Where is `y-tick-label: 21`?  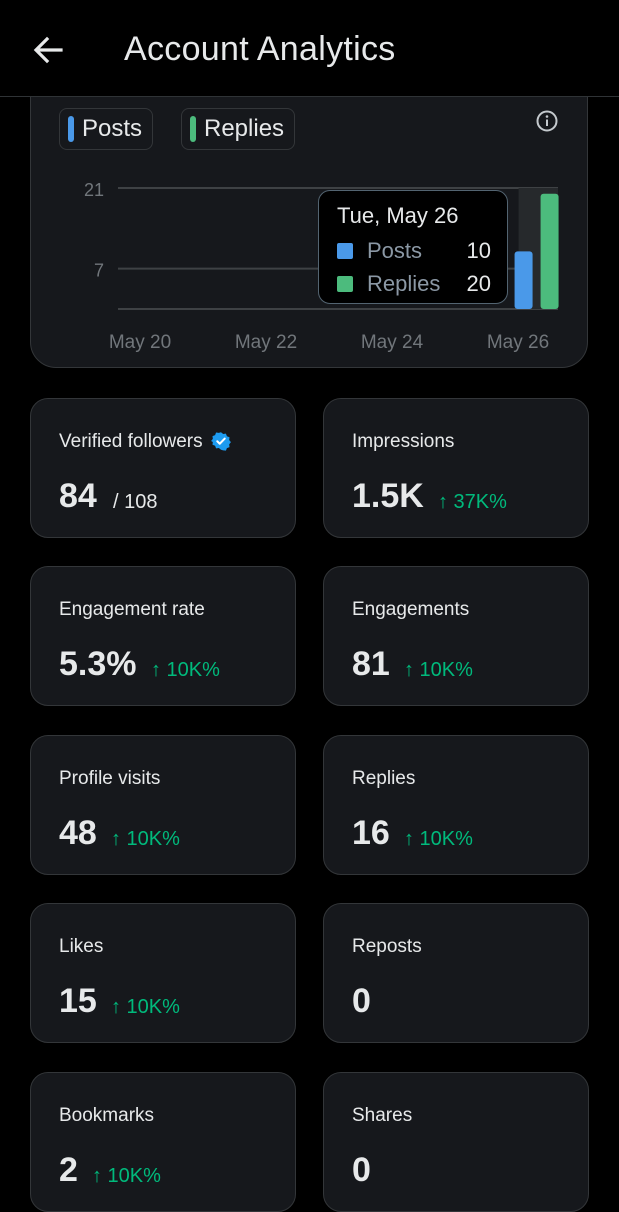 y-tick-label: 21 is located at coordinates (94, 190).